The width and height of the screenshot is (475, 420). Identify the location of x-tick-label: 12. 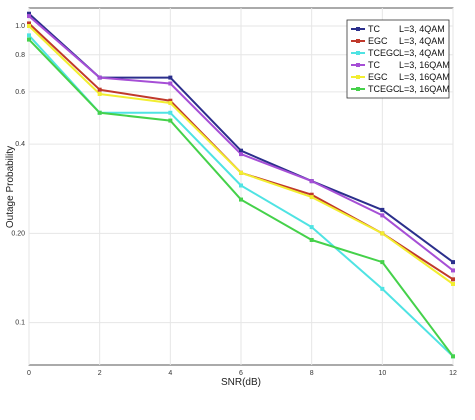
(453, 373).